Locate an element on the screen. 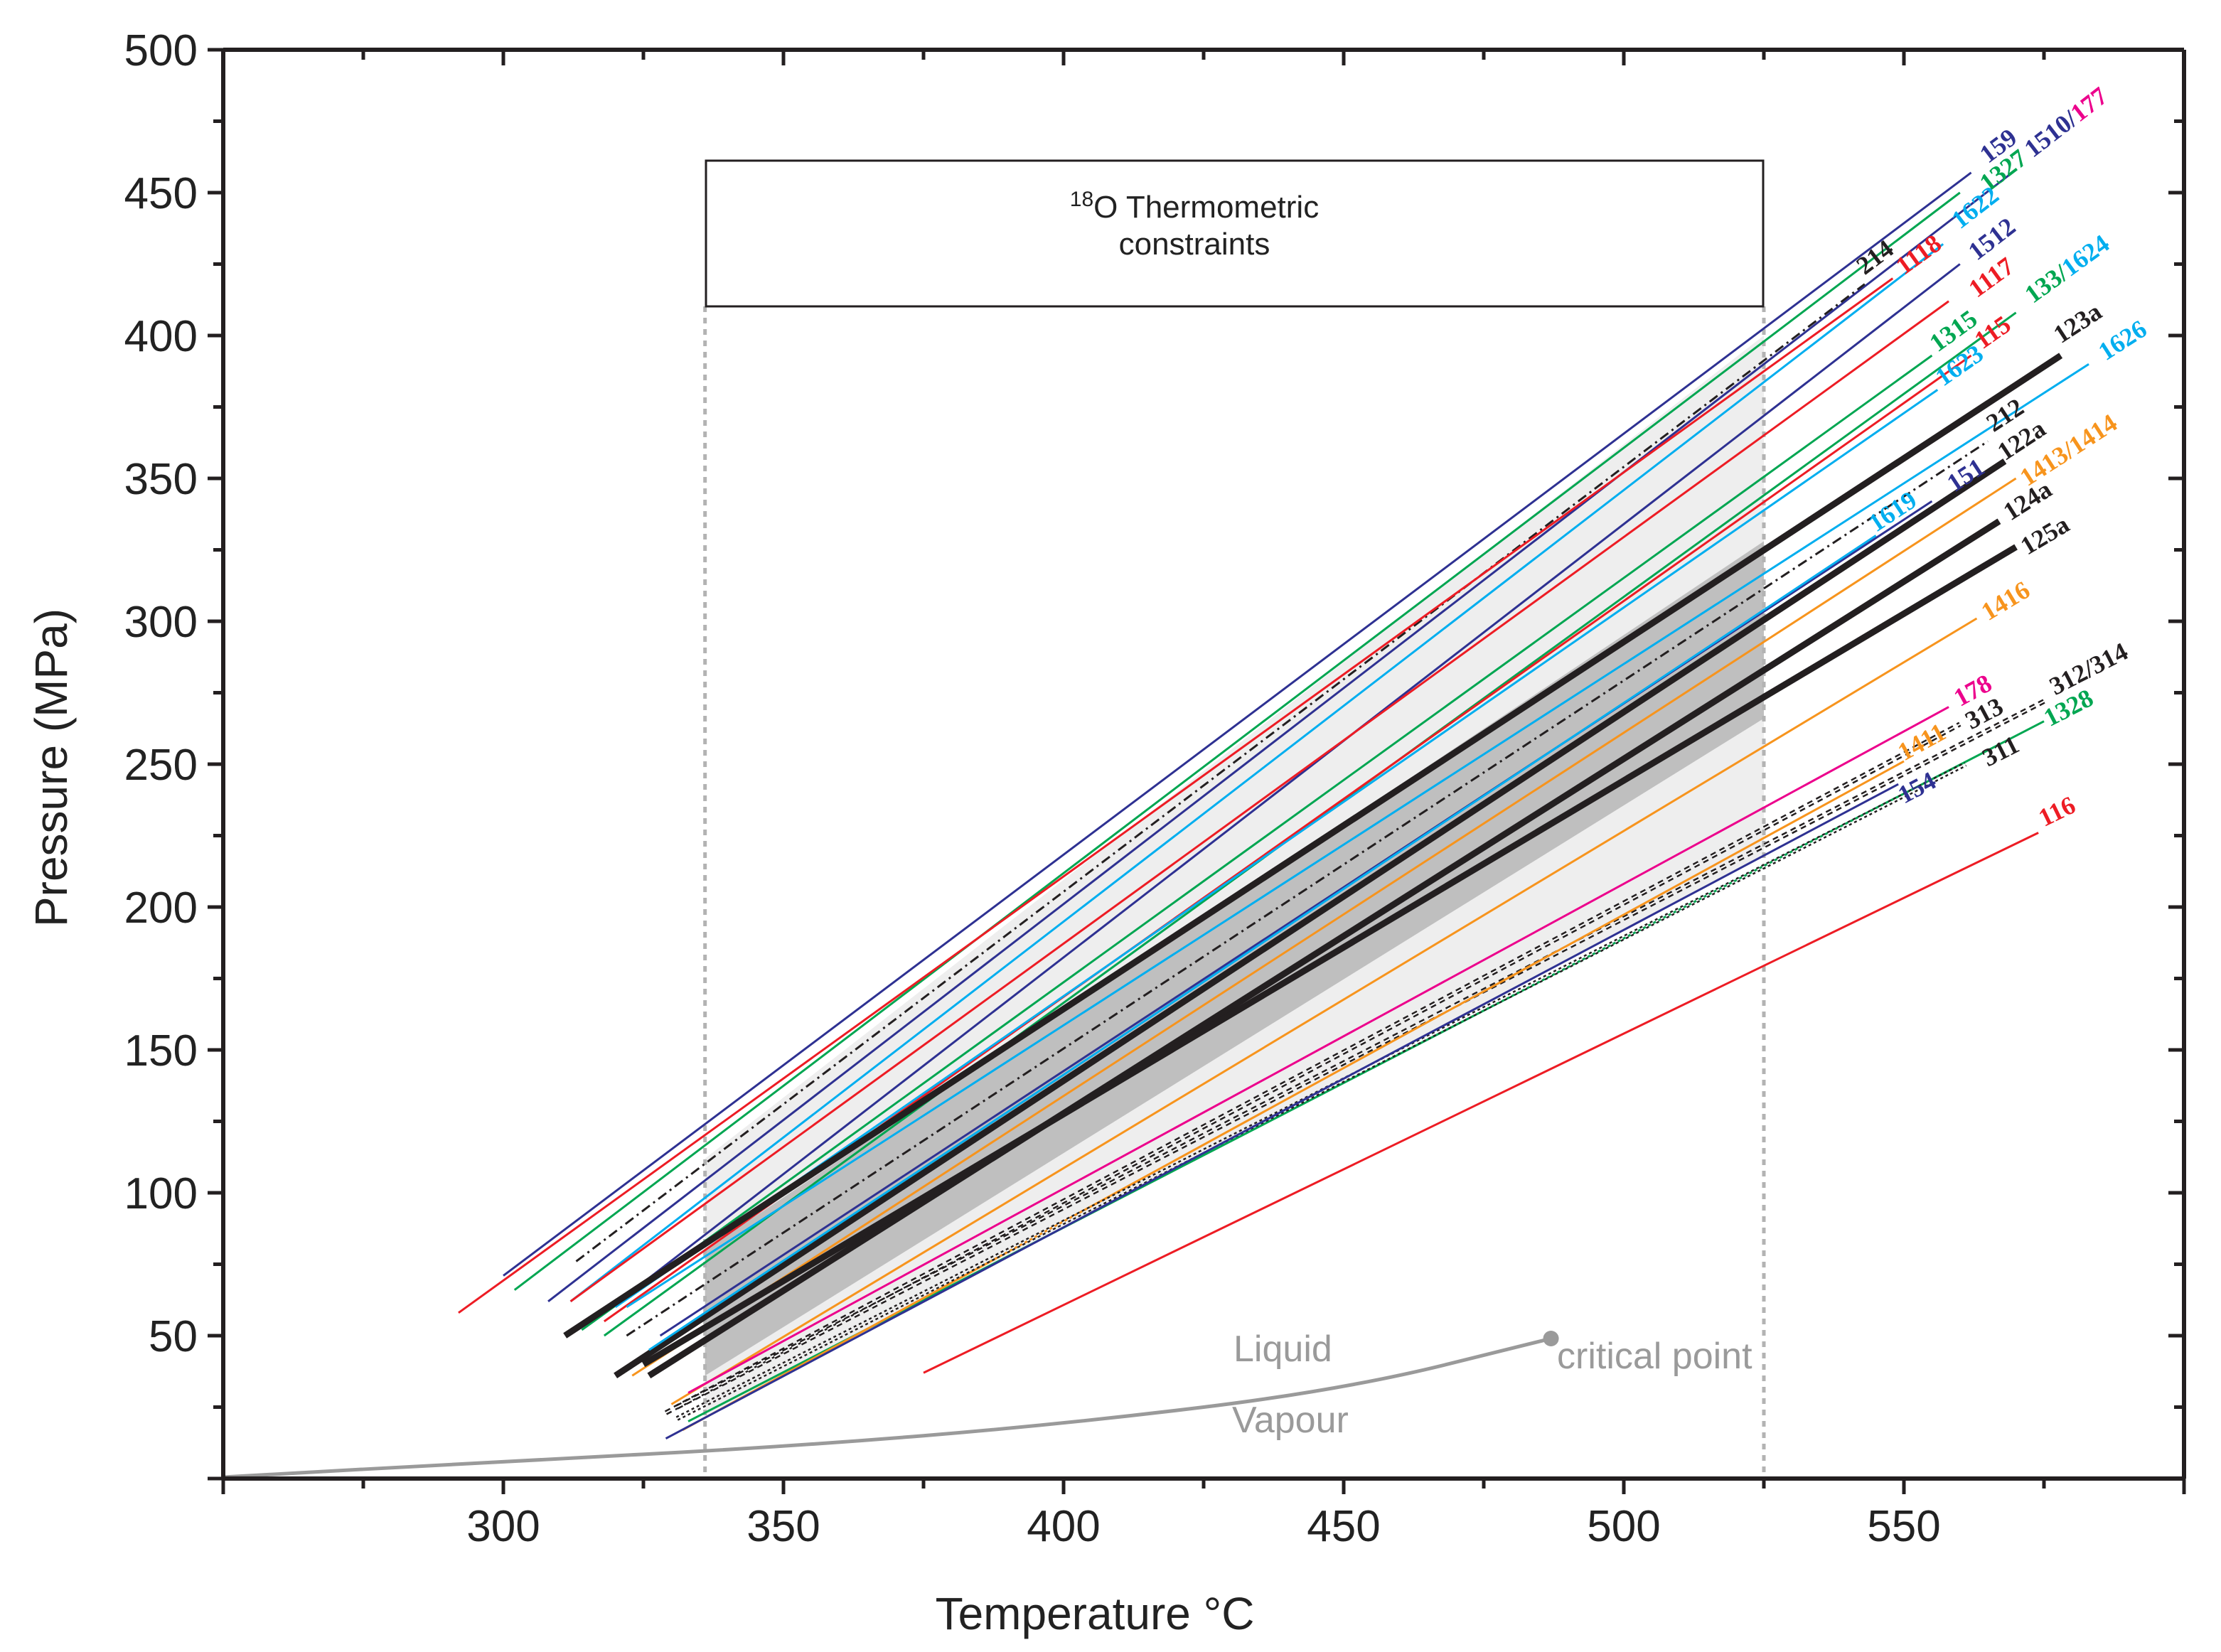 The height and width of the screenshot is (1652, 2221). y-axis-title: Pressure (MPa) is located at coordinates (51, 767).